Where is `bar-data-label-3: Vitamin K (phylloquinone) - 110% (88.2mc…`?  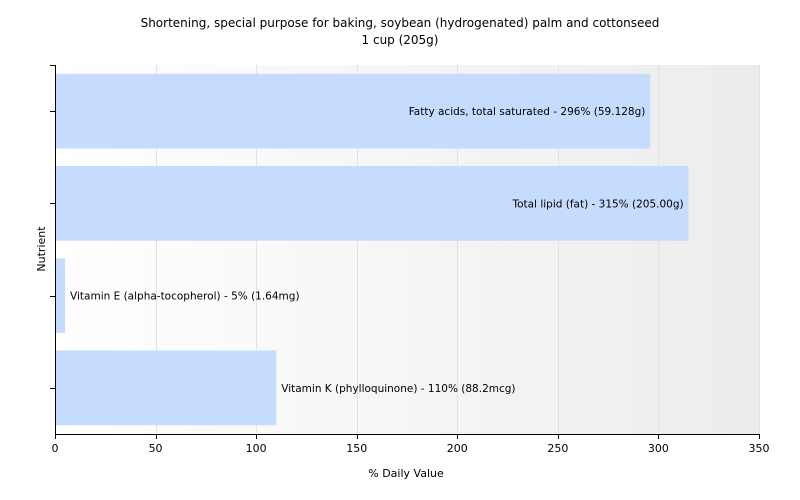 bar-data-label-3: Vitamin K (phylloquinone) - 110% (88.2mc… is located at coordinates (398, 389).